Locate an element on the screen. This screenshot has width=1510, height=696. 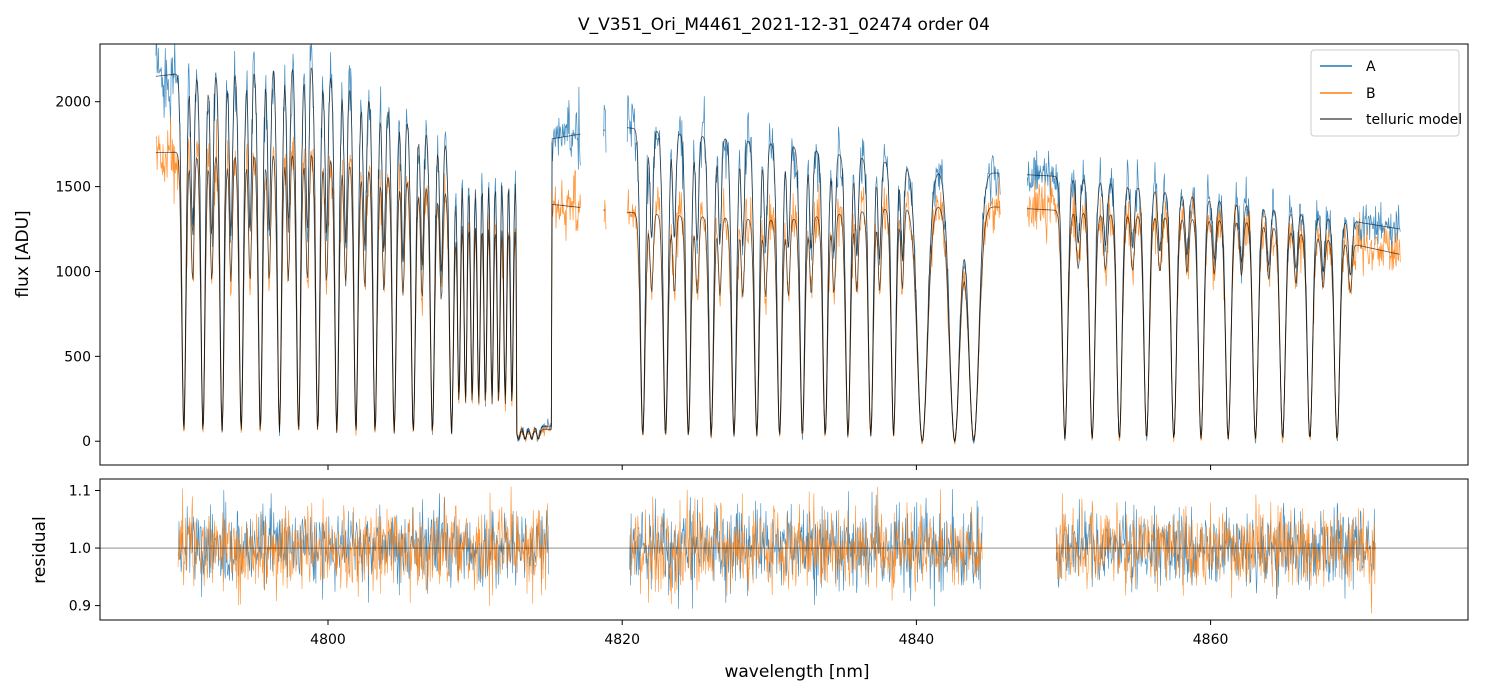
y-tick-label: 1.1 is located at coordinates (80, 492).